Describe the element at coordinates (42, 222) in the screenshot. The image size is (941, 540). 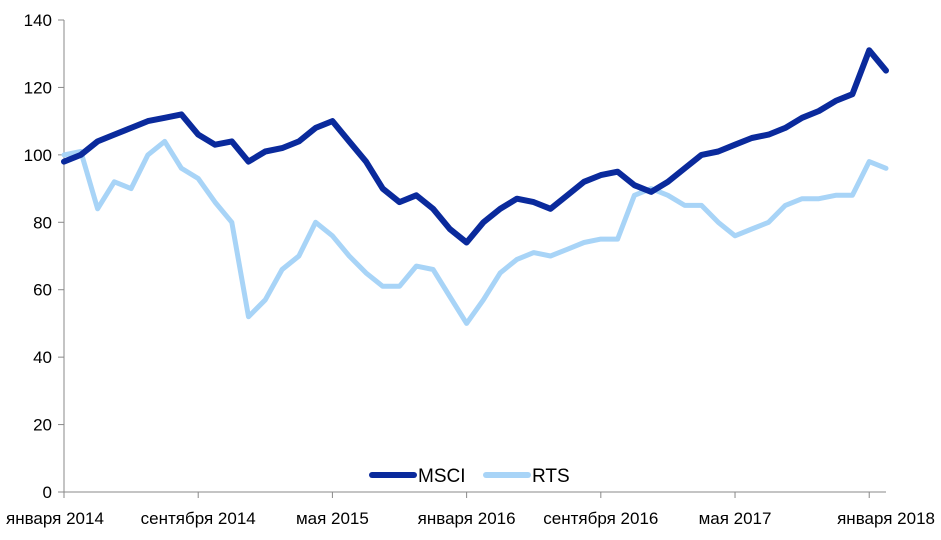
I see `y-tick-label: 80` at that location.